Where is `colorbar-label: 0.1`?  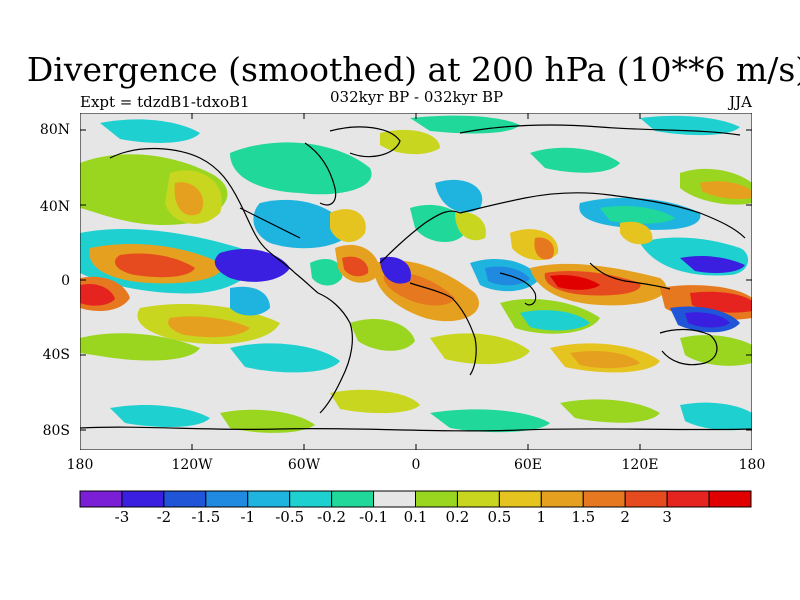 colorbar-label: 0.1 is located at coordinates (415, 517).